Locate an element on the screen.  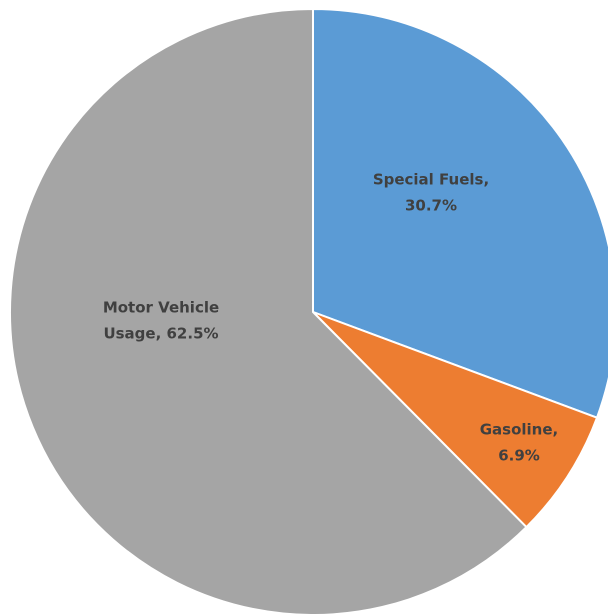
data-label: 6.9% is located at coordinates (519, 456).